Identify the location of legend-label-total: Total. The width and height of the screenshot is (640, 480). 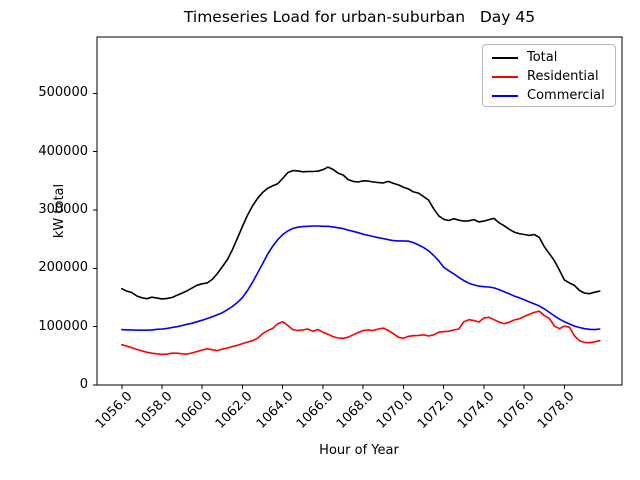
(542, 57).